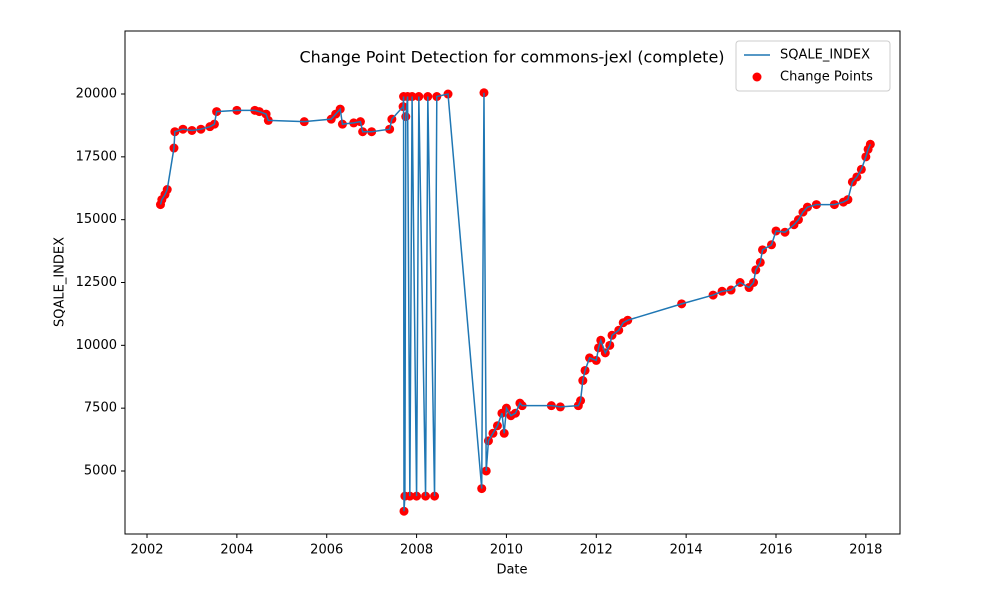  What do you see at coordinates (775, 550) in the screenshot?
I see `x-tick-label: 2016` at bounding box center [775, 550].